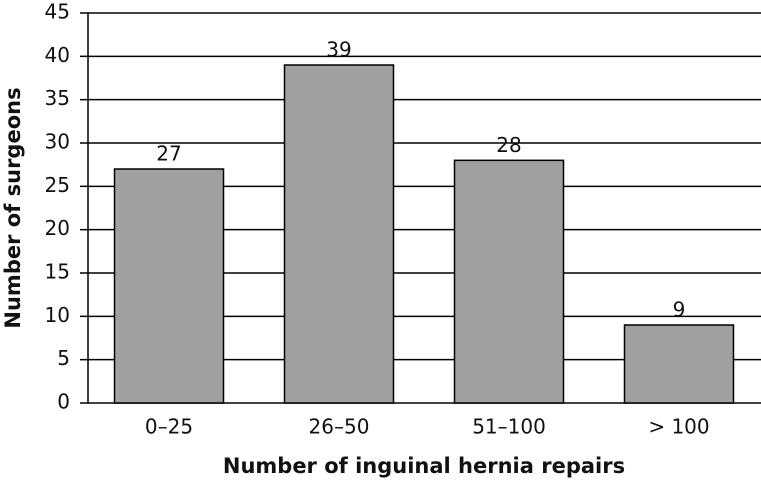 The image size is (761, 485). I want to click on y-tick-label: 0, so click(63, 402).